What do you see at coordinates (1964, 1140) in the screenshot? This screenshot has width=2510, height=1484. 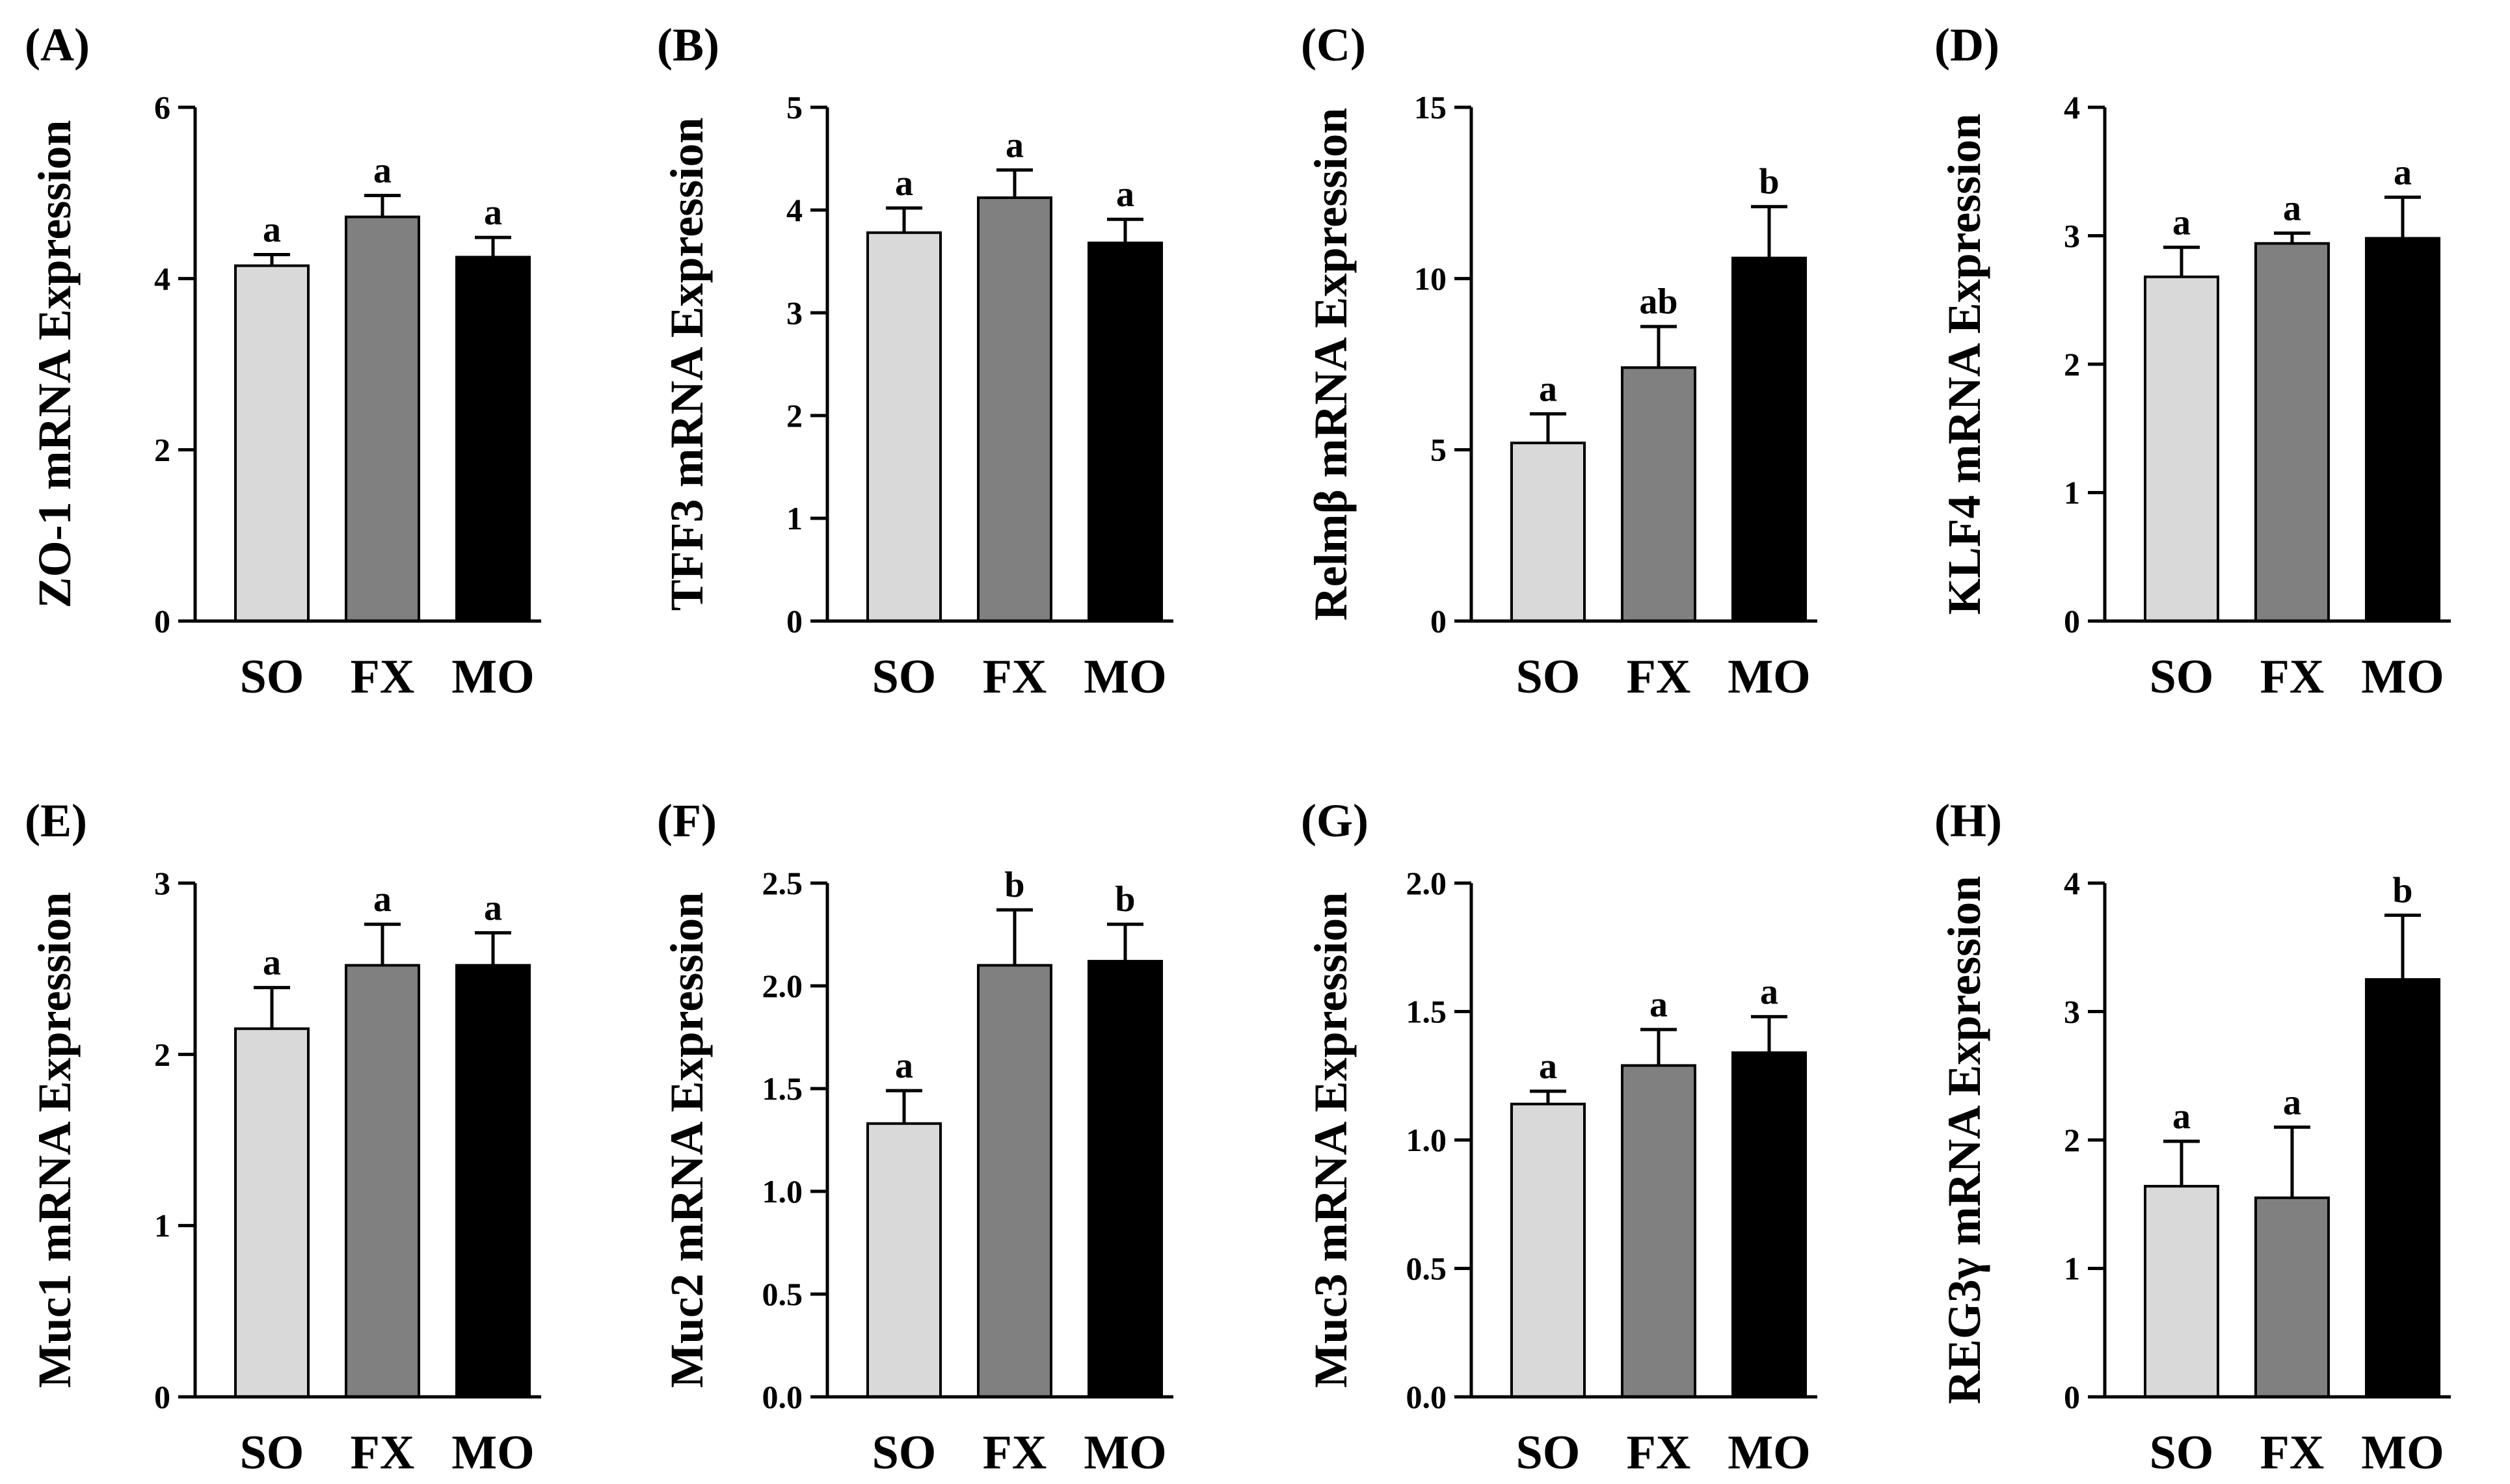 I see `y-axis-title: REG3γ mRNA Expression` at bounding box center [1964, 1140].